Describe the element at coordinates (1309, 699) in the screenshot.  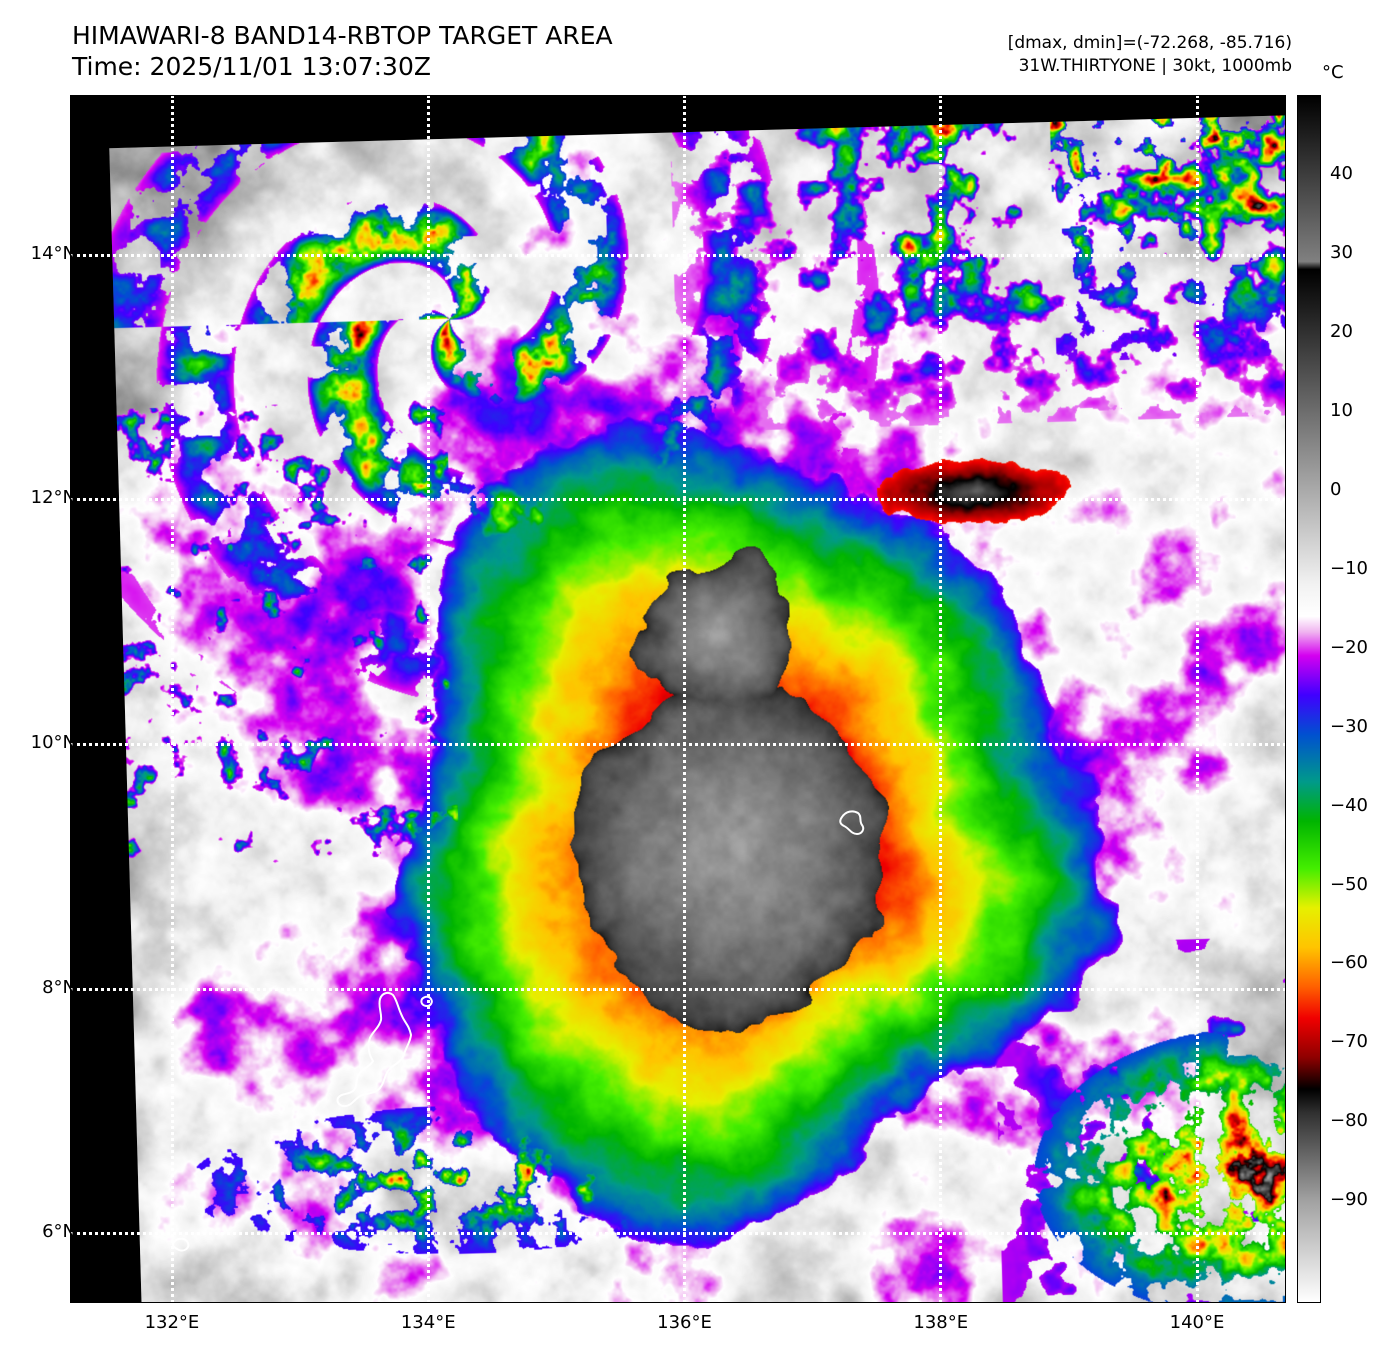
I see `temperature-colorbar` at that location.